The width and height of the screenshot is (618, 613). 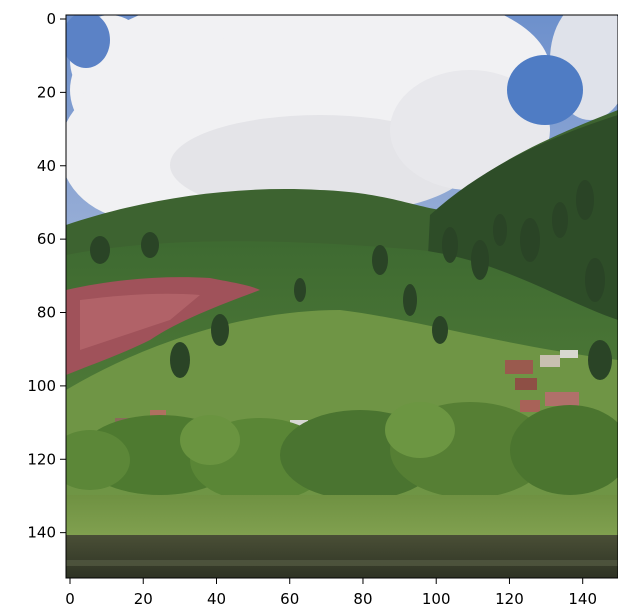 I want to click on y-tick-label: 20, so click(x=46, y=92).